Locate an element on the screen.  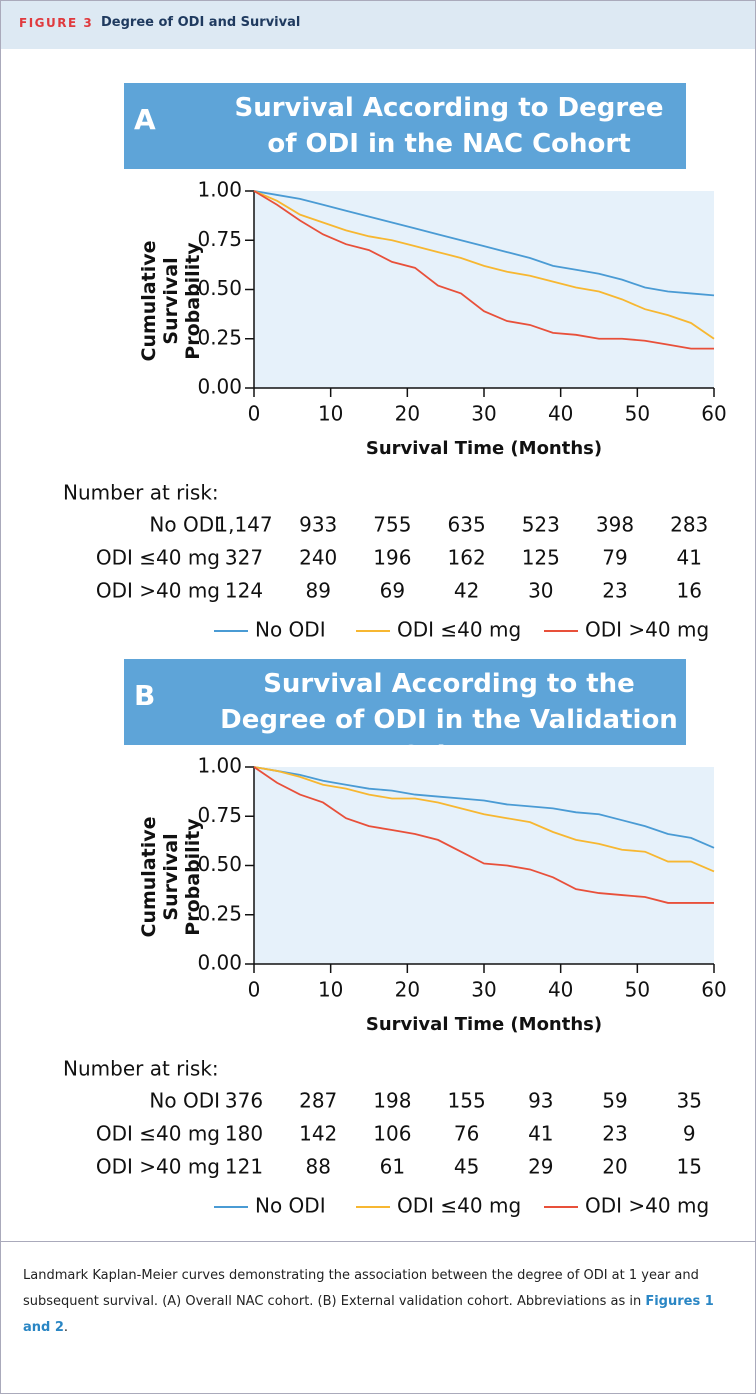
risk-count: 283 is located at coordinates (689, 525).